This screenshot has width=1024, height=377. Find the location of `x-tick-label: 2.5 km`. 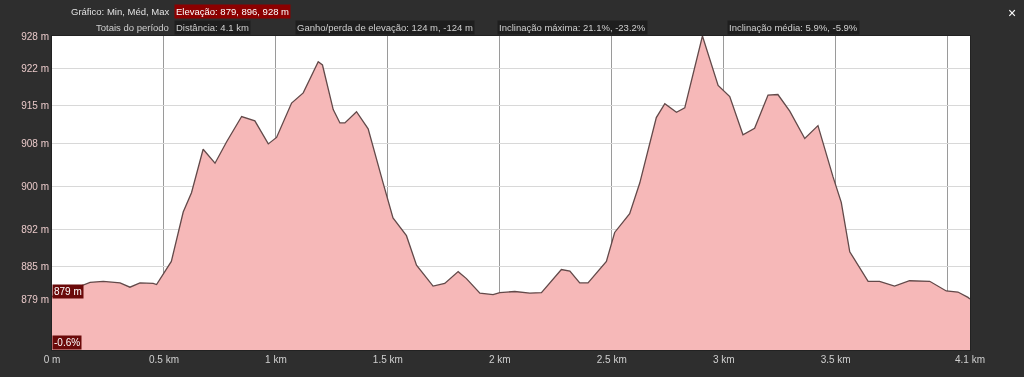

x-tick-label: 2.5 km is located at coordinates (611, 359).